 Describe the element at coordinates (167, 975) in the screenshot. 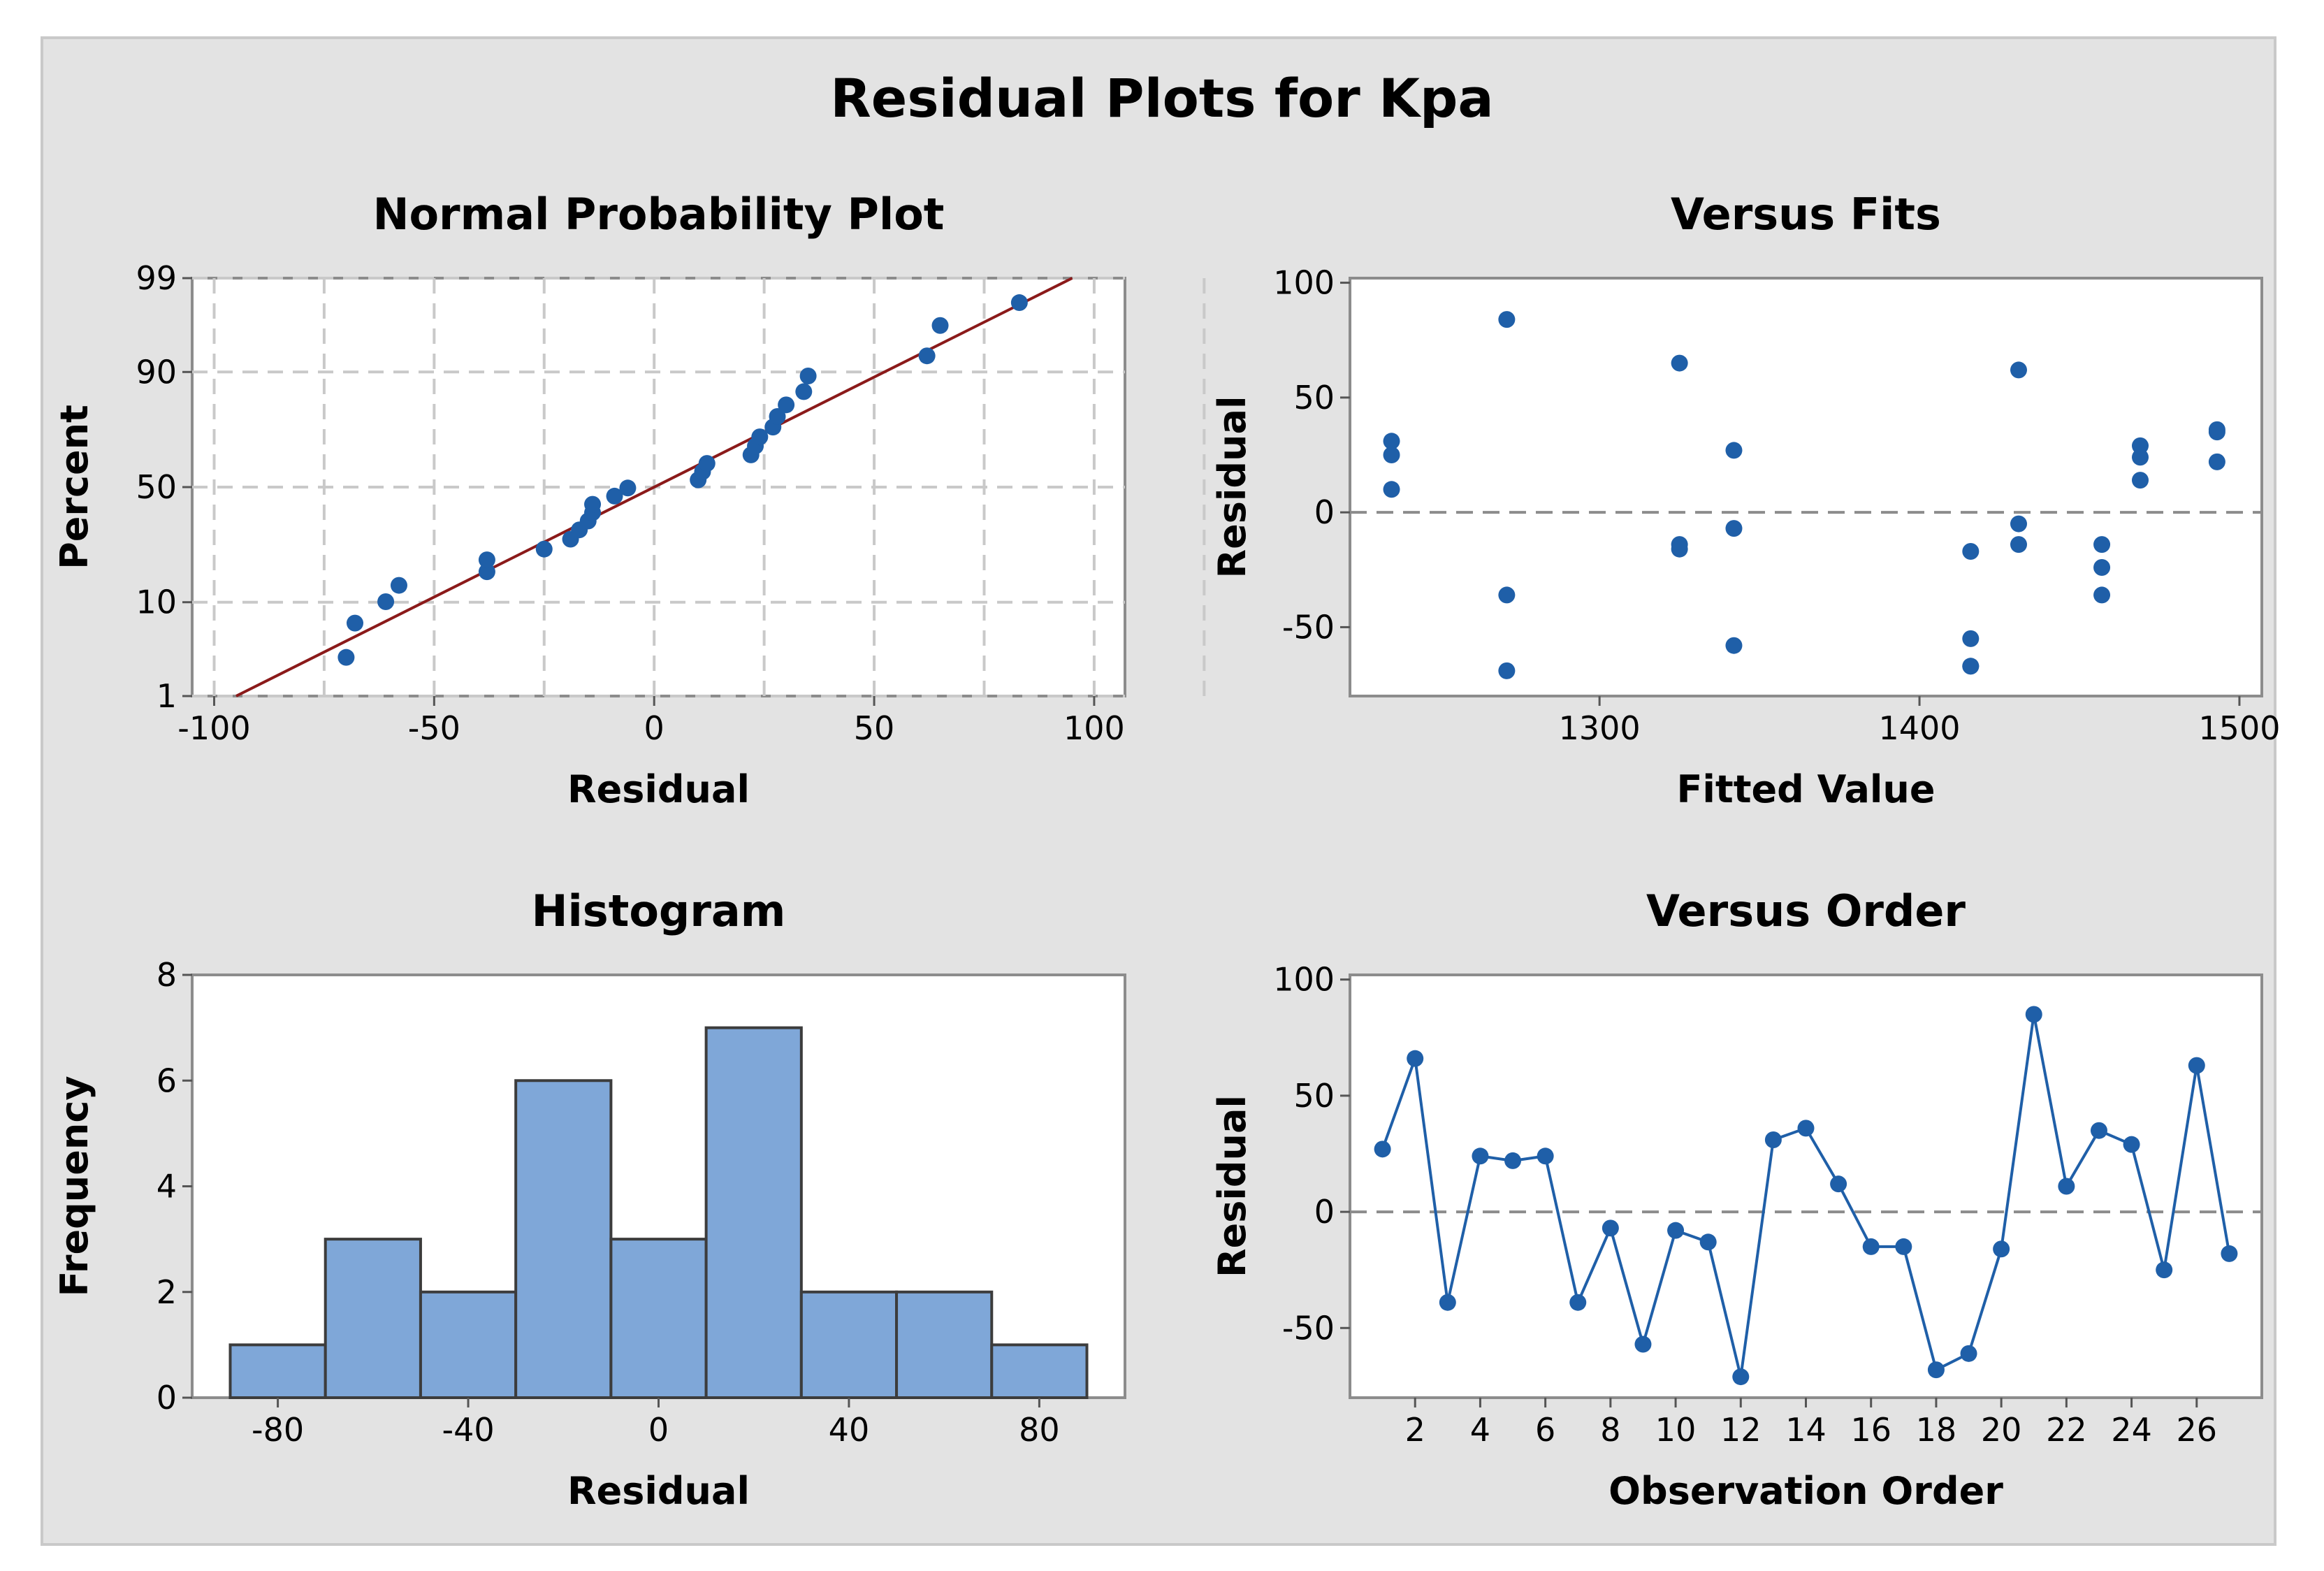

I see `hist-ytick-label: 8` at that location.